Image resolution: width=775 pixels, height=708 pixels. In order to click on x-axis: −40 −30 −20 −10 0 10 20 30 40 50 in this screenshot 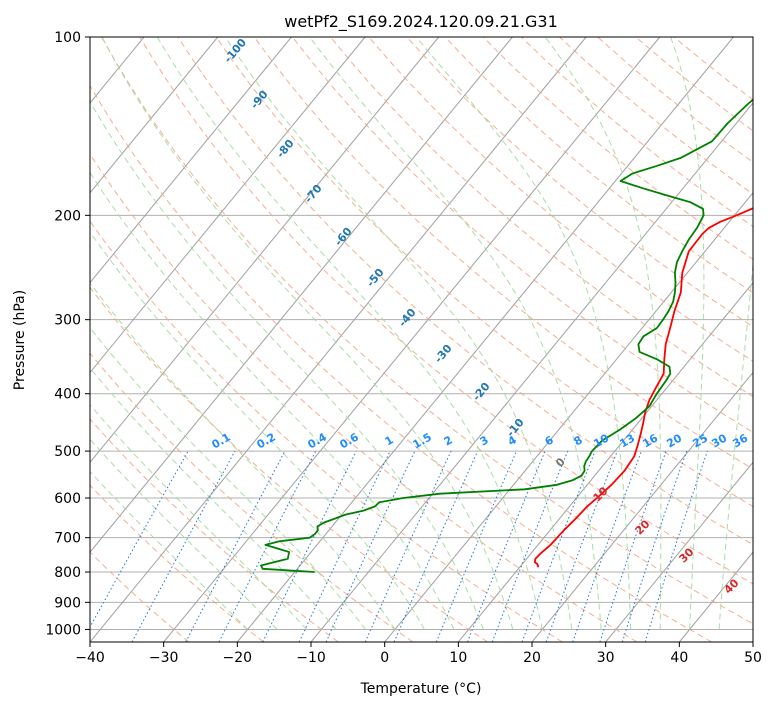, I will do `click(418, 654)`.